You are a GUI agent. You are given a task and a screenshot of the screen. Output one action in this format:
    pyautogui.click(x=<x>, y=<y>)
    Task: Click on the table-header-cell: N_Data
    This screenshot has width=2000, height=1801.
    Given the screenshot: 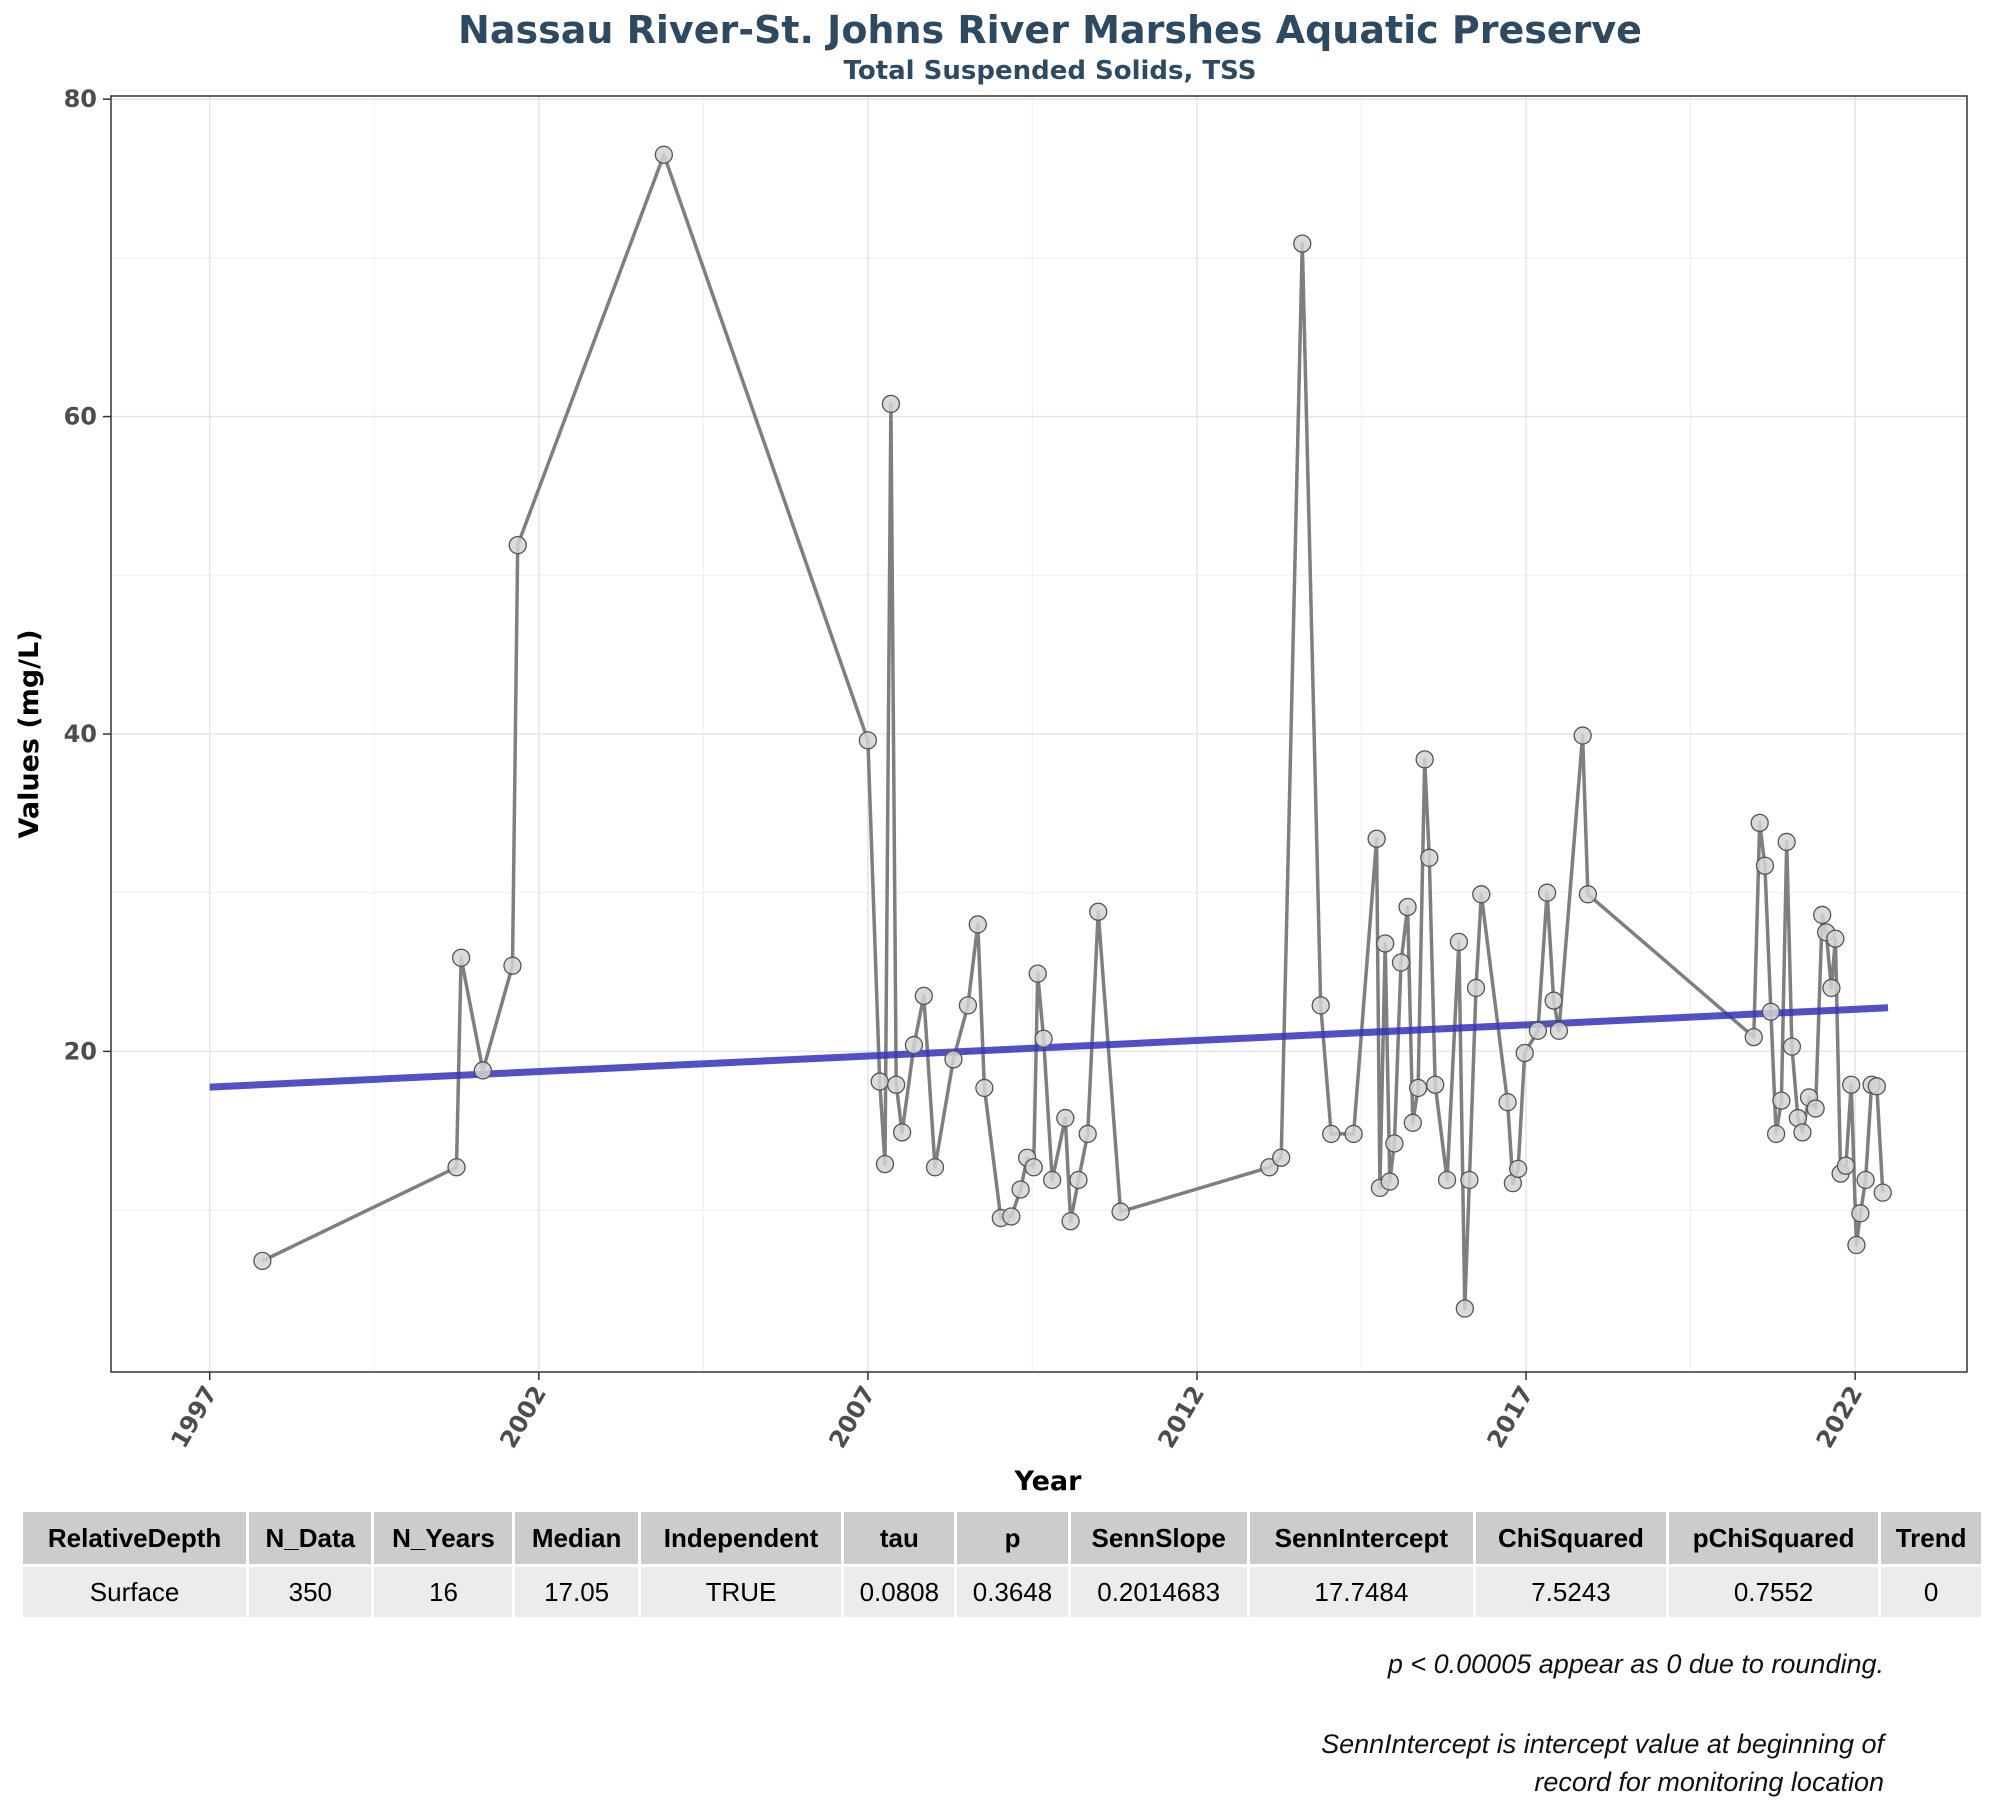 What is the action you would take?
    pyautogui.click(x=310, y=1539)
    